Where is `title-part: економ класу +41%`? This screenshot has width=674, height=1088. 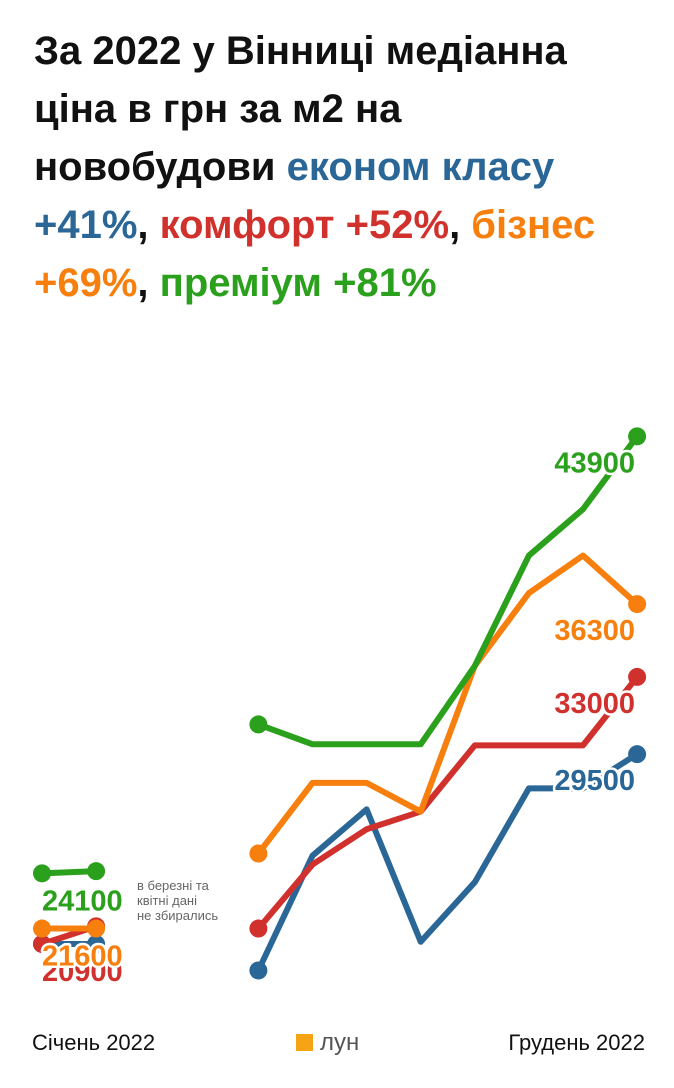 title-part: економ класу +41% is located at coordinates (294, 196).